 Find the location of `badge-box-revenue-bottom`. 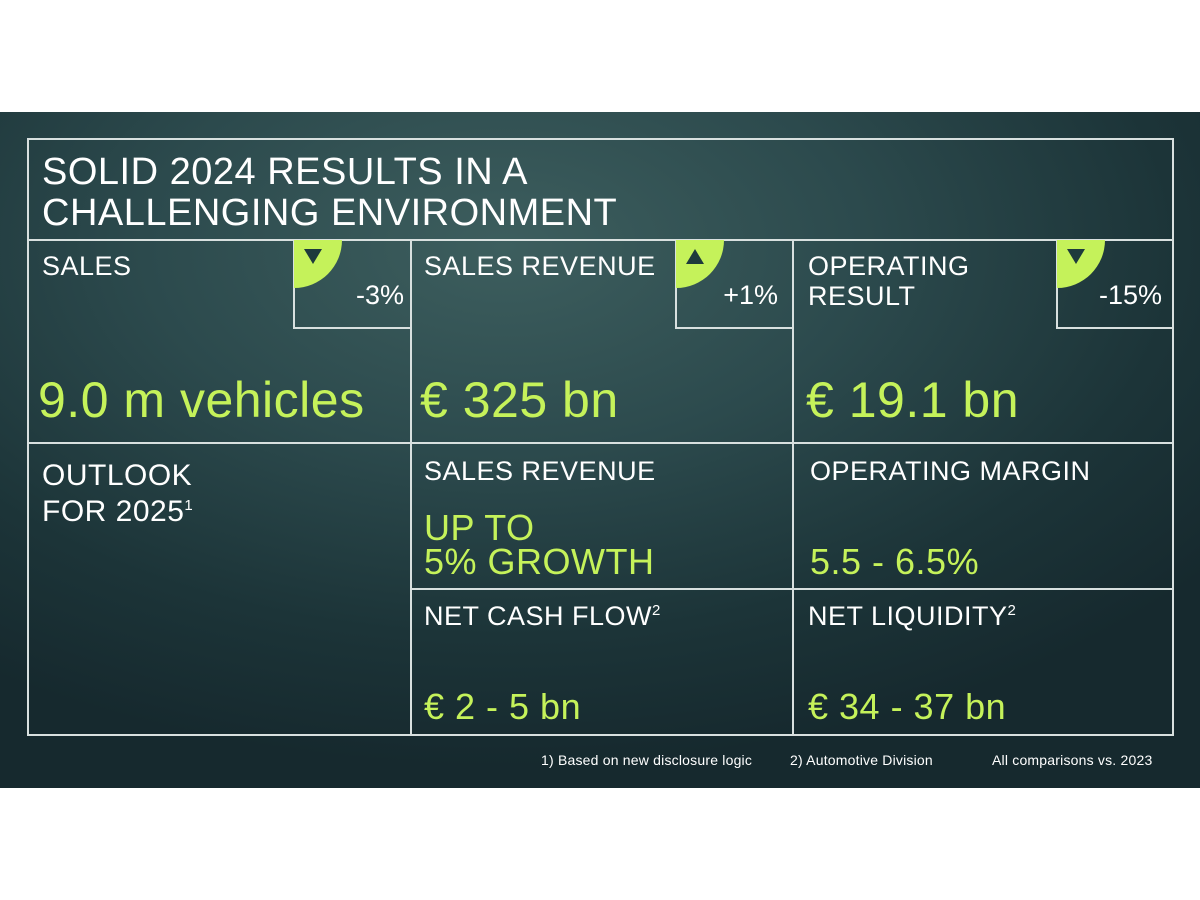

badge-box-revenue-bottom is located at coordinates (734, 328).